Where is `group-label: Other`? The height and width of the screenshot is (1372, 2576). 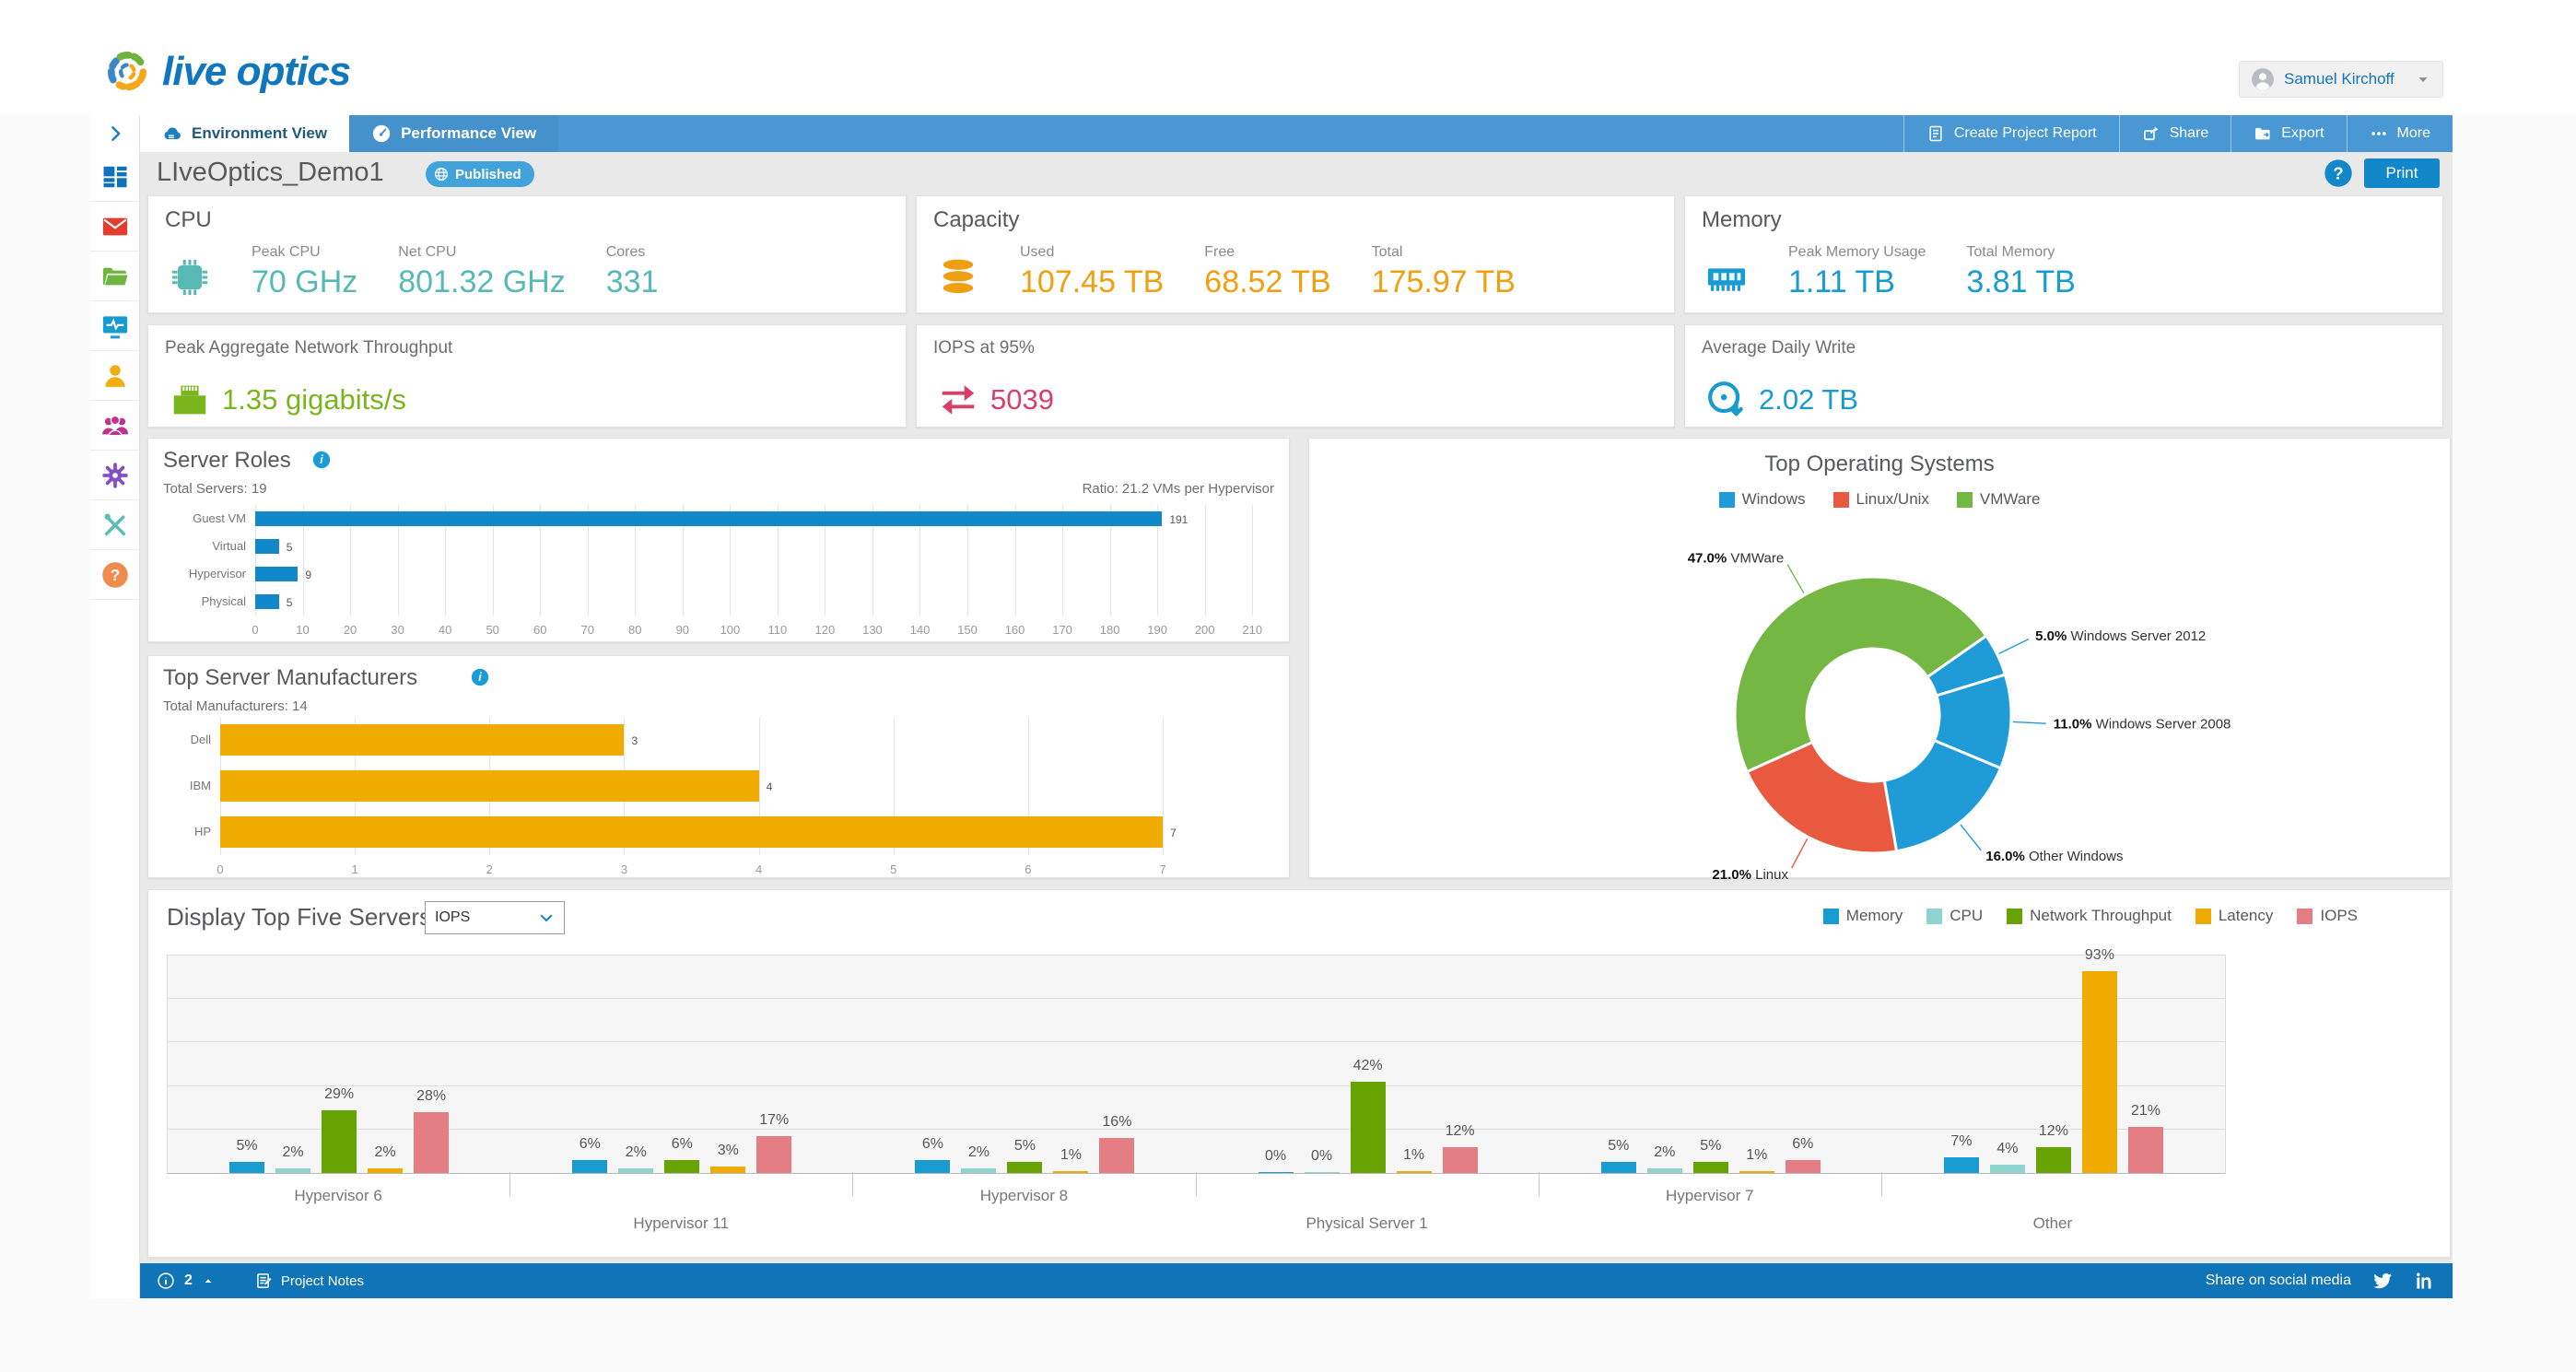
group-label: Other is located at coordinates (2052, 1223).